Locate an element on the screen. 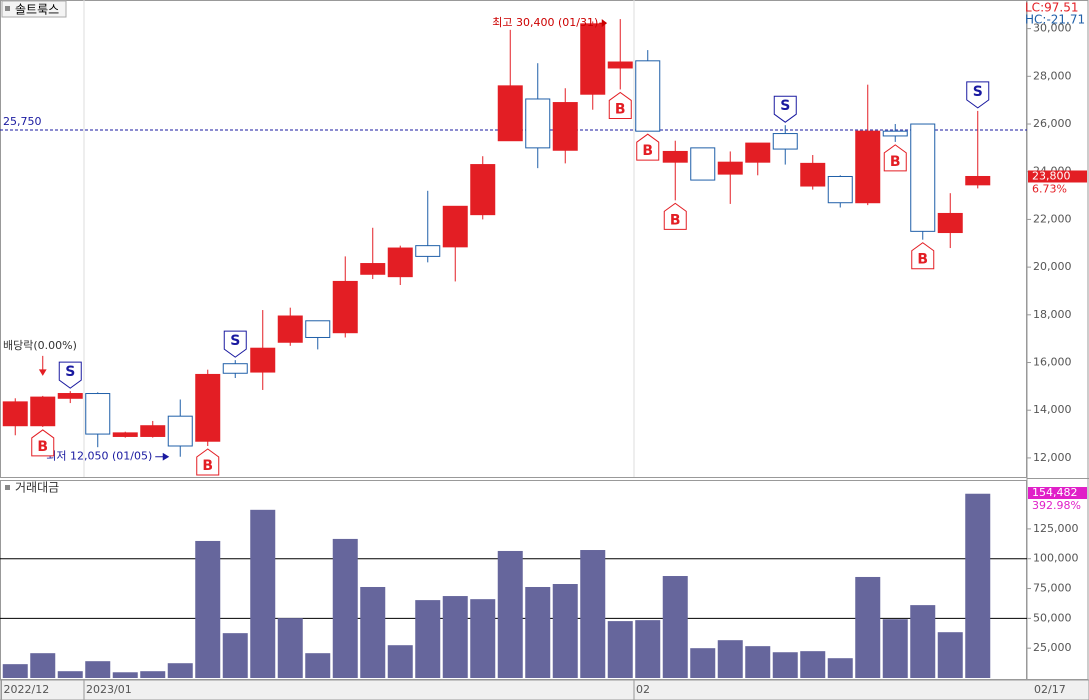 This screenshot has height=700, width=1089. y-tick-label: 26,000 is located at coordinates (1052, 123).